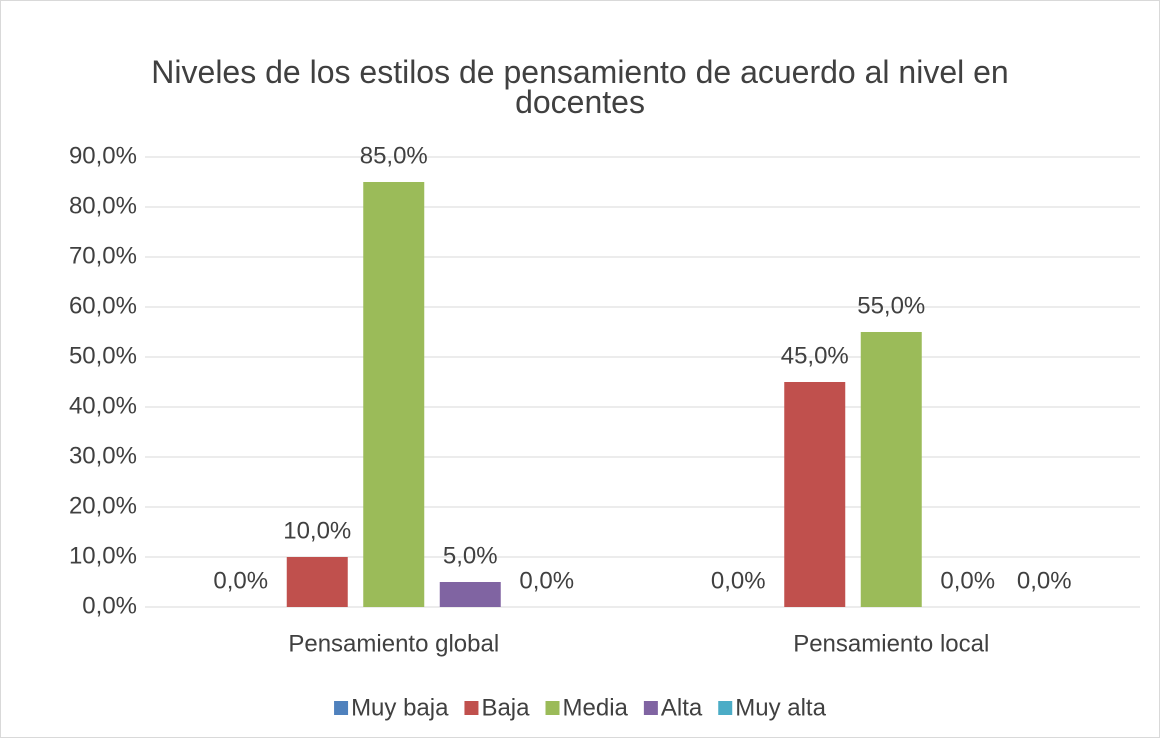 Image resolution: width=1160 pixels, height=738 pixels. Describe the element at coordinates (891, 643) in the screenshot. I see `x-tick-label: Pensamiento local` at that location.